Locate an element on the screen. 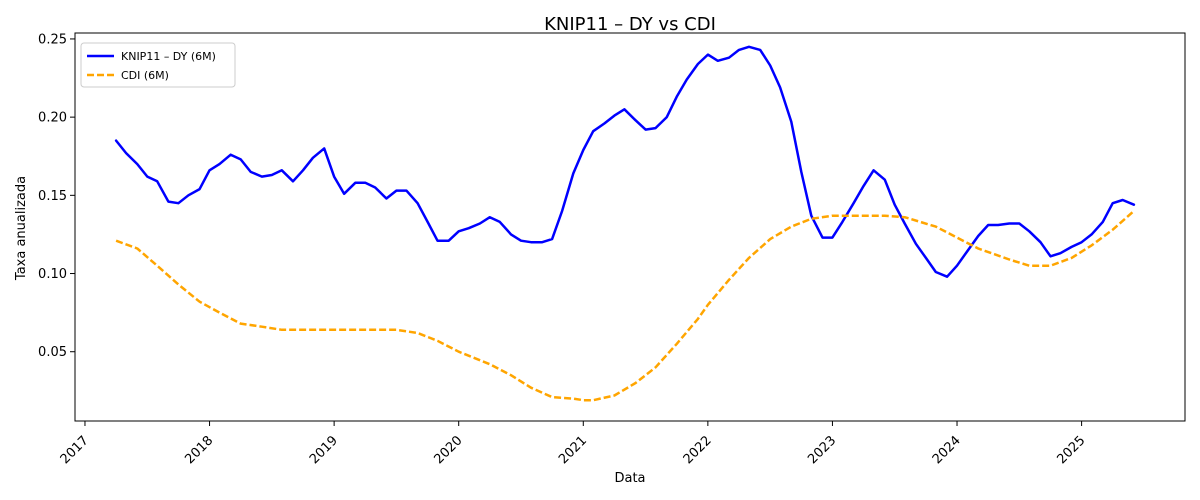  y-tick-label: 0.10 is located at coordinates (52, 274).